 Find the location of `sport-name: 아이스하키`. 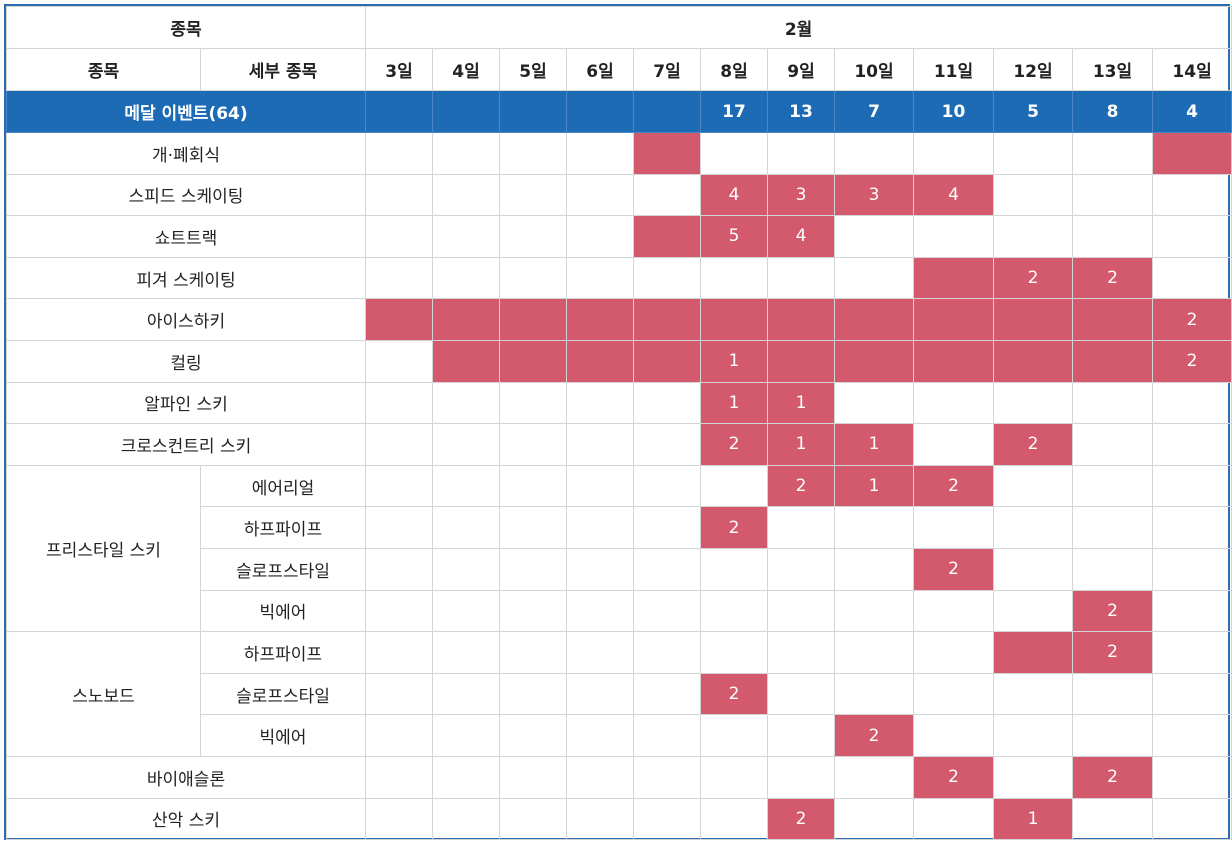

sport-name: 아이스하키 is located at coordinates (186, 319).